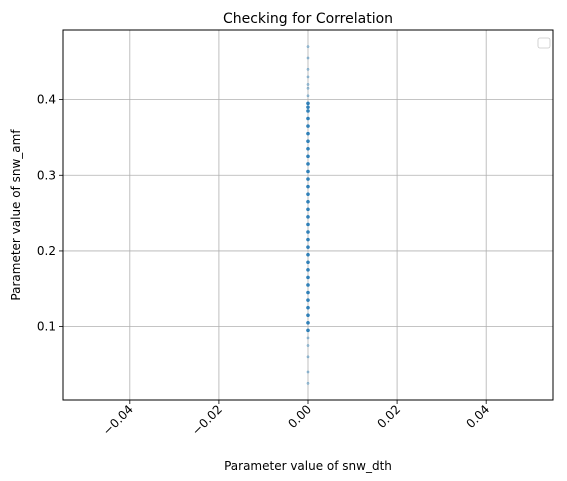 This screenshot has height=481, width=567. What do you see at coordinates (46, 100) in the screenshot?
I see `y-tick-label: 0.4` at bounding box center [46, 100].